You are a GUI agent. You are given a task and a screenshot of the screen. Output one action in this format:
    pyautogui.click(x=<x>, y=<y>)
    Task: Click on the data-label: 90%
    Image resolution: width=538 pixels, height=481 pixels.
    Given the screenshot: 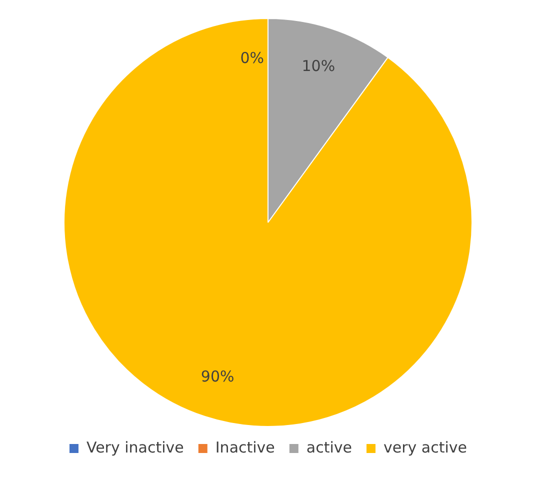 What is the action you would take?
    pyautogui.click(x=217, y=377)
    